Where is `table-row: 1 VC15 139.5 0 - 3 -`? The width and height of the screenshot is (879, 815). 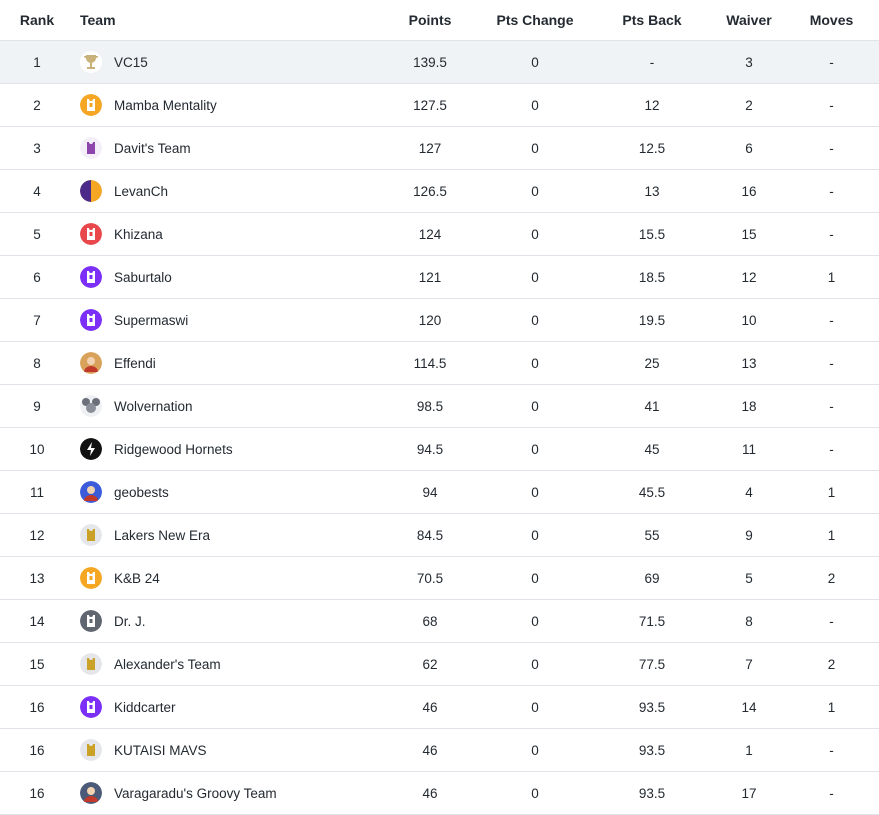
table-row: 1 VC15 139.5 0 - 3 - is located at coordinates (439, 62).